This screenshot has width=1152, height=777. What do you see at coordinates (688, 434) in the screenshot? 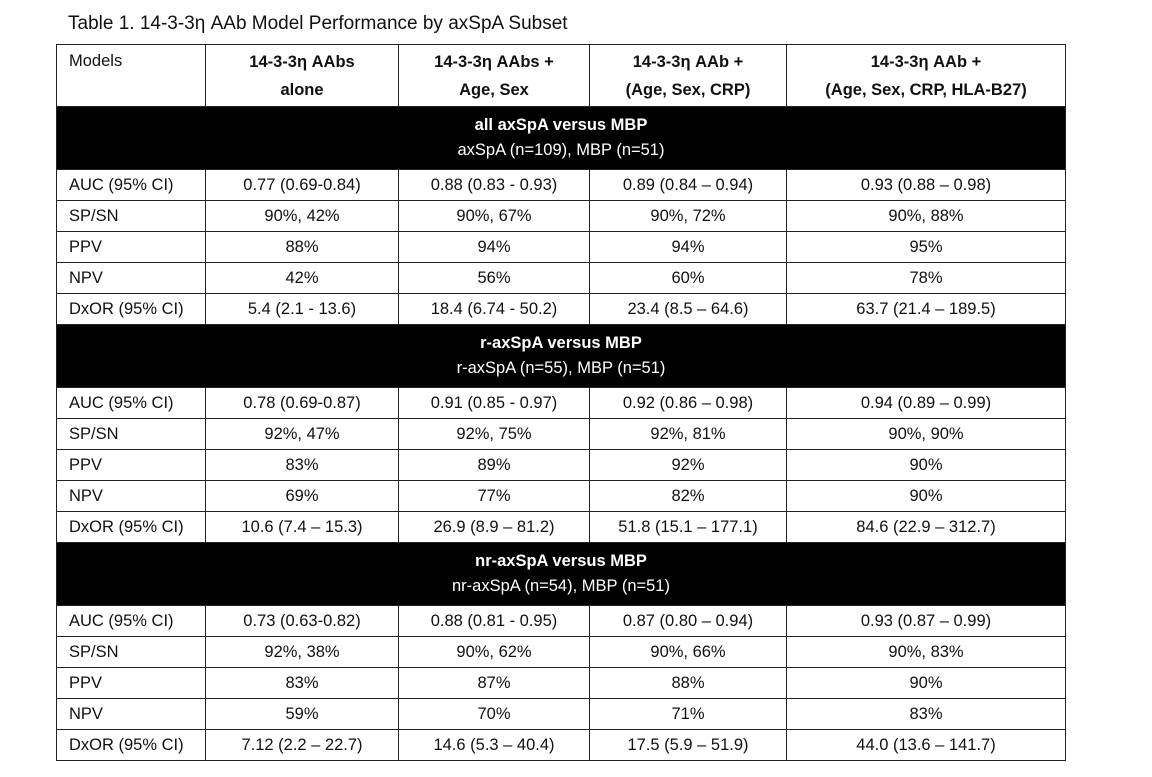
I see `data-cell: 92%, 81%` at bounding box center [688, 434].